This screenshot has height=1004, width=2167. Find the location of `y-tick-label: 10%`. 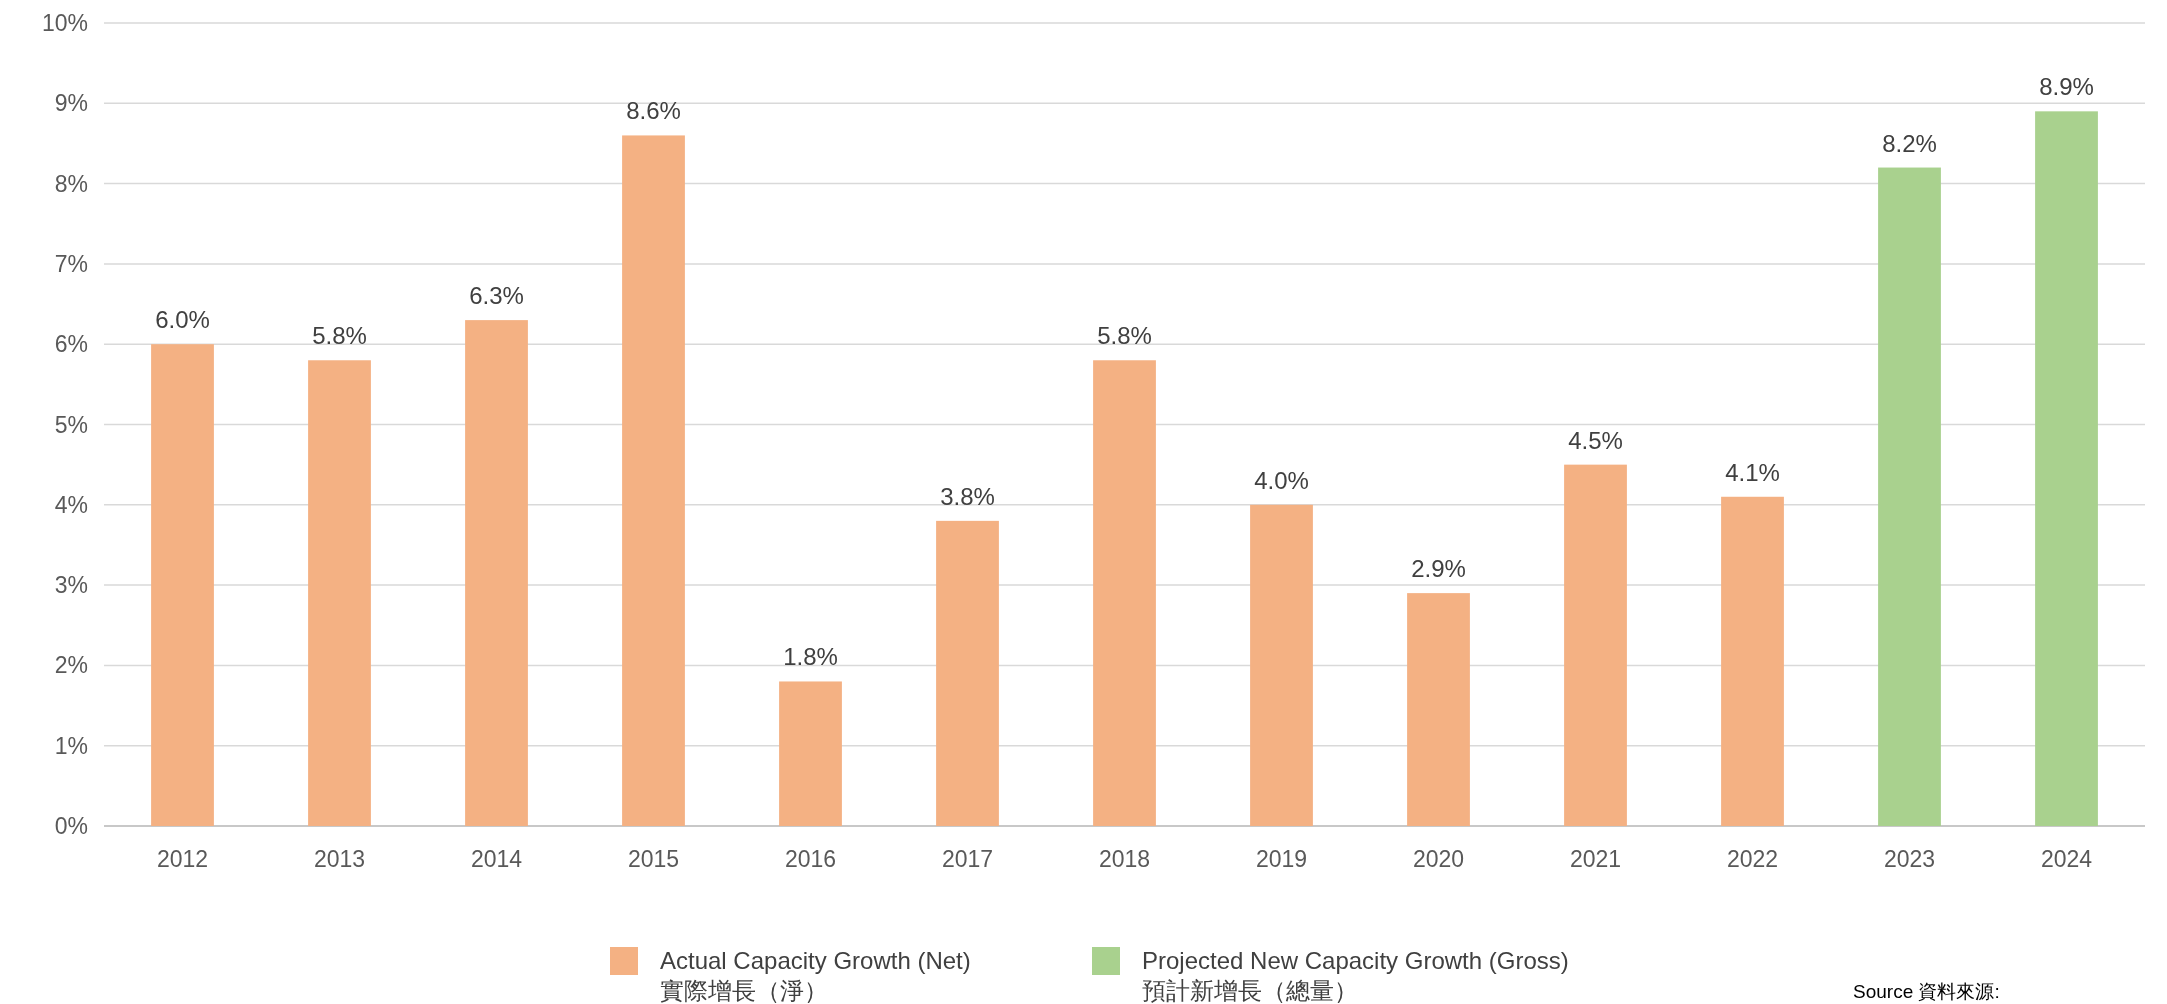

y-tick-label: 10% is located at coordinates (64, 23).